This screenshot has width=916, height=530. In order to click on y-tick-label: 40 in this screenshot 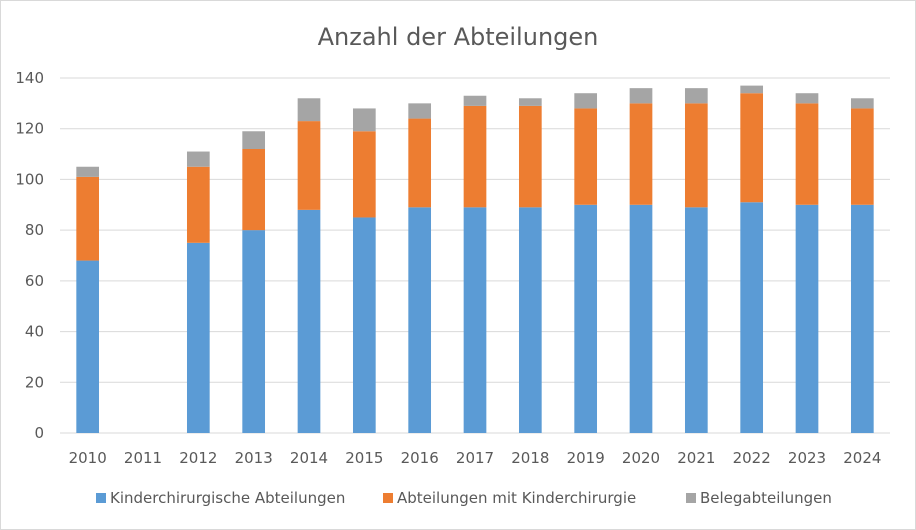, I will do `click(34, 332)`.